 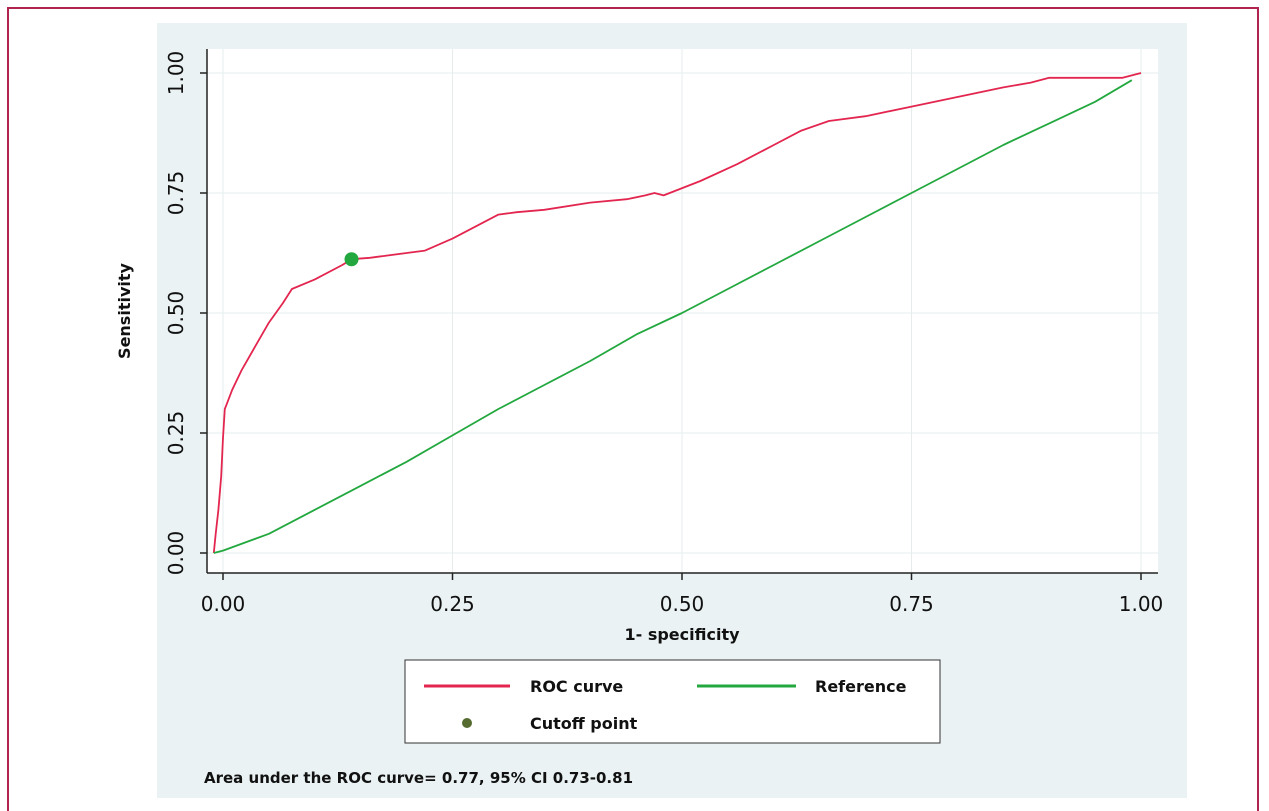 I want to click on legend-cutoff-label: Cutoff point, so click(x=584, y=723).